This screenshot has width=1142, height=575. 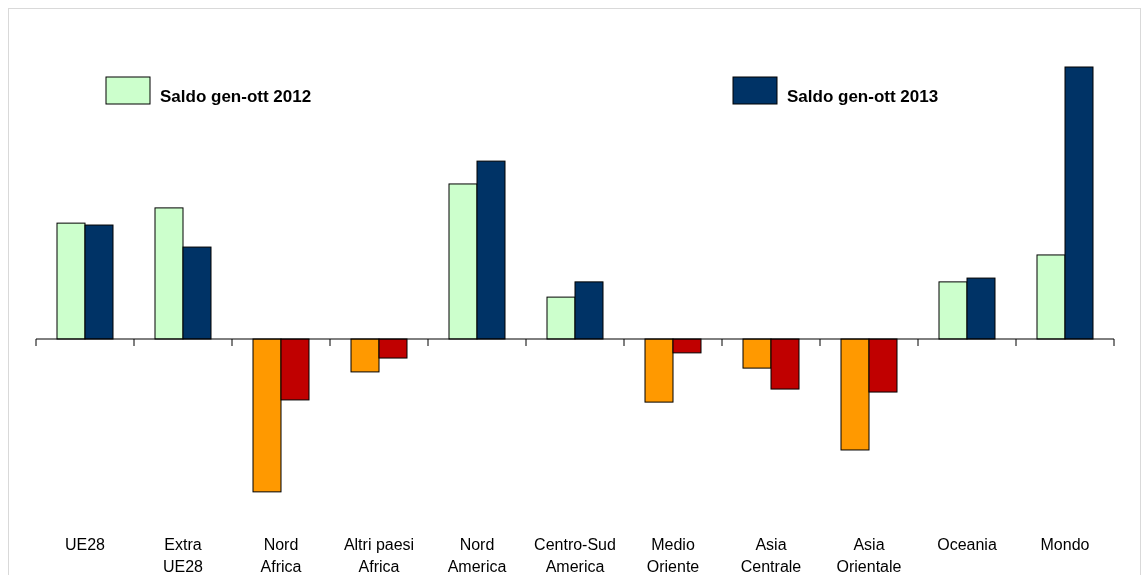 What do you see at coordinates (869, 555) in the screenshot?
I see `x-tick-label: Asia Orientale` at bounding box center [869, 555].